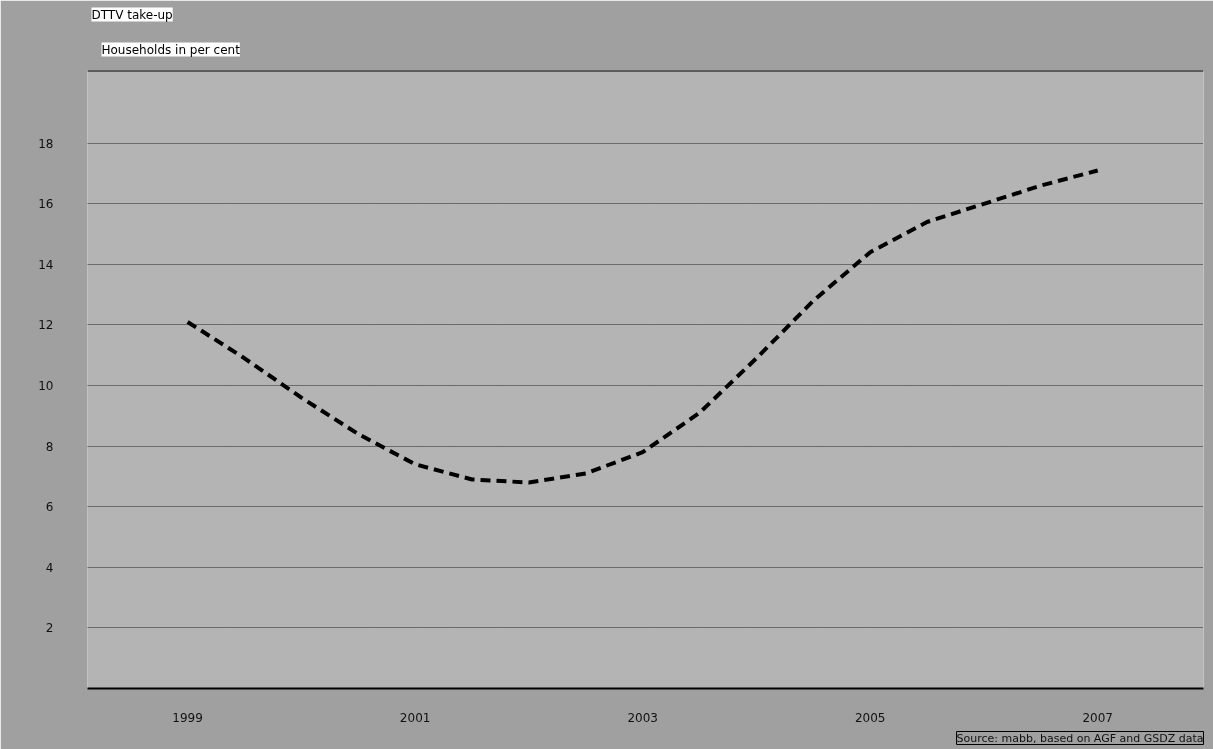 This screenshot has width=1213, height=749. Describe the element at coordinates (46, 204) in the screenshot. I see `y-tick-label: 16` at that location.